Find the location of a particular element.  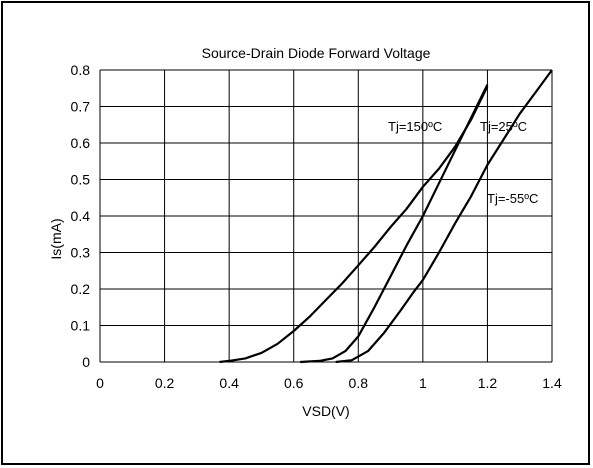

chart-title: Source-Drain Diode Forward Voltage is located at coordinates (316, 53).